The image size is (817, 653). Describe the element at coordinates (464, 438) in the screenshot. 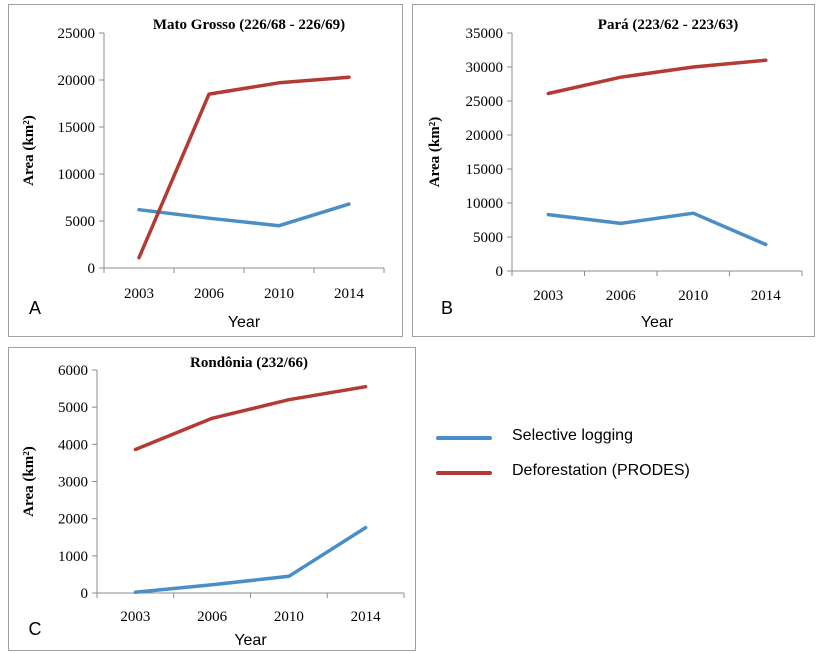

I see `legend-swatch-selective-logging` at that location.